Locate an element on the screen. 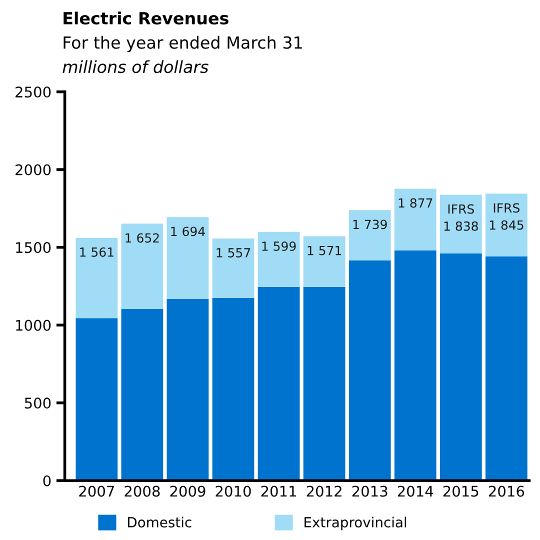 The image size is (540, 540). total-label: 1 599 is located at coordinates (279, 246).